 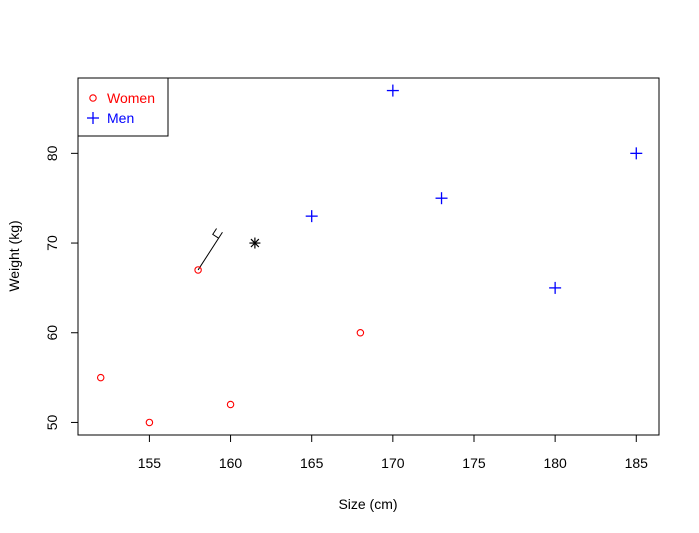 I want to click on projection-segment, so click(x=210, y=249).